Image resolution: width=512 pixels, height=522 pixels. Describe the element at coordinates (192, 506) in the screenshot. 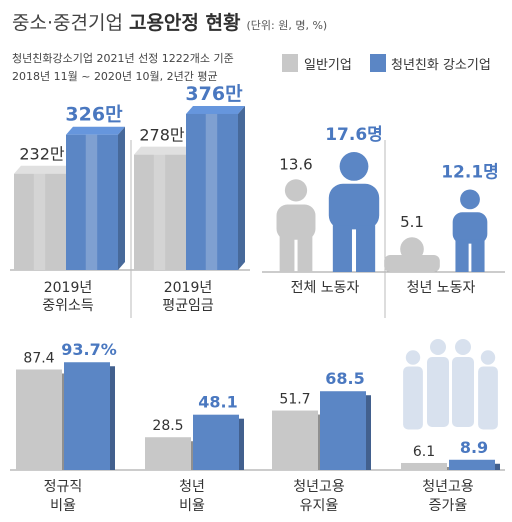

I see `chart3-category-label-2-2: 비율` at that location.